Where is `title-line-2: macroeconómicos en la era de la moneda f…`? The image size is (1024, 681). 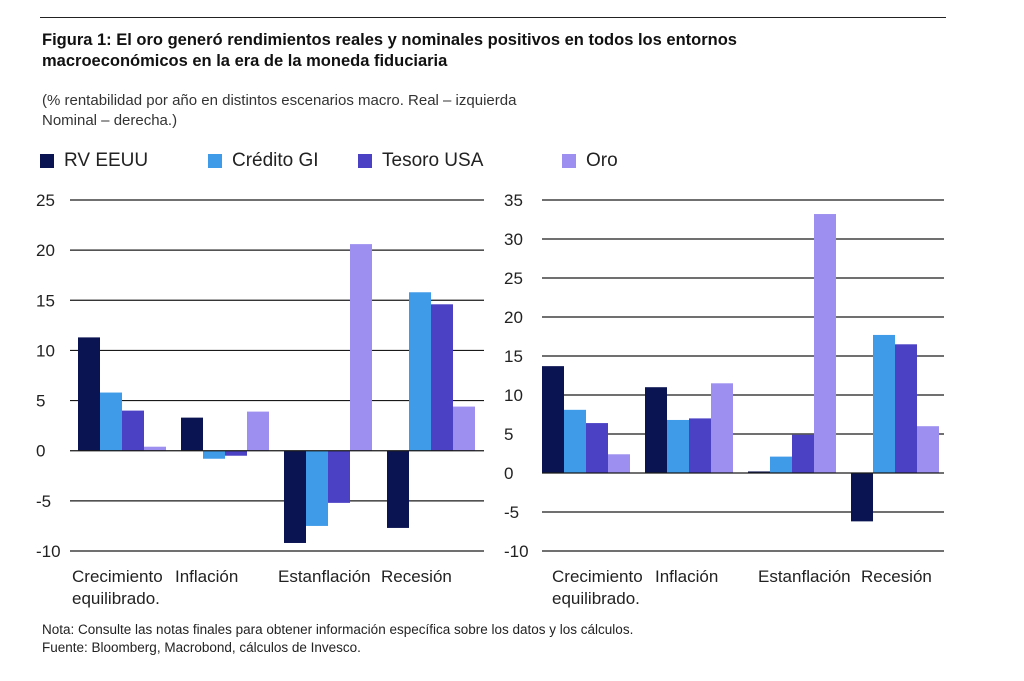 title-line-2: macroeconómicos en la era de la moneda f… is located at coordinates (245, 61).